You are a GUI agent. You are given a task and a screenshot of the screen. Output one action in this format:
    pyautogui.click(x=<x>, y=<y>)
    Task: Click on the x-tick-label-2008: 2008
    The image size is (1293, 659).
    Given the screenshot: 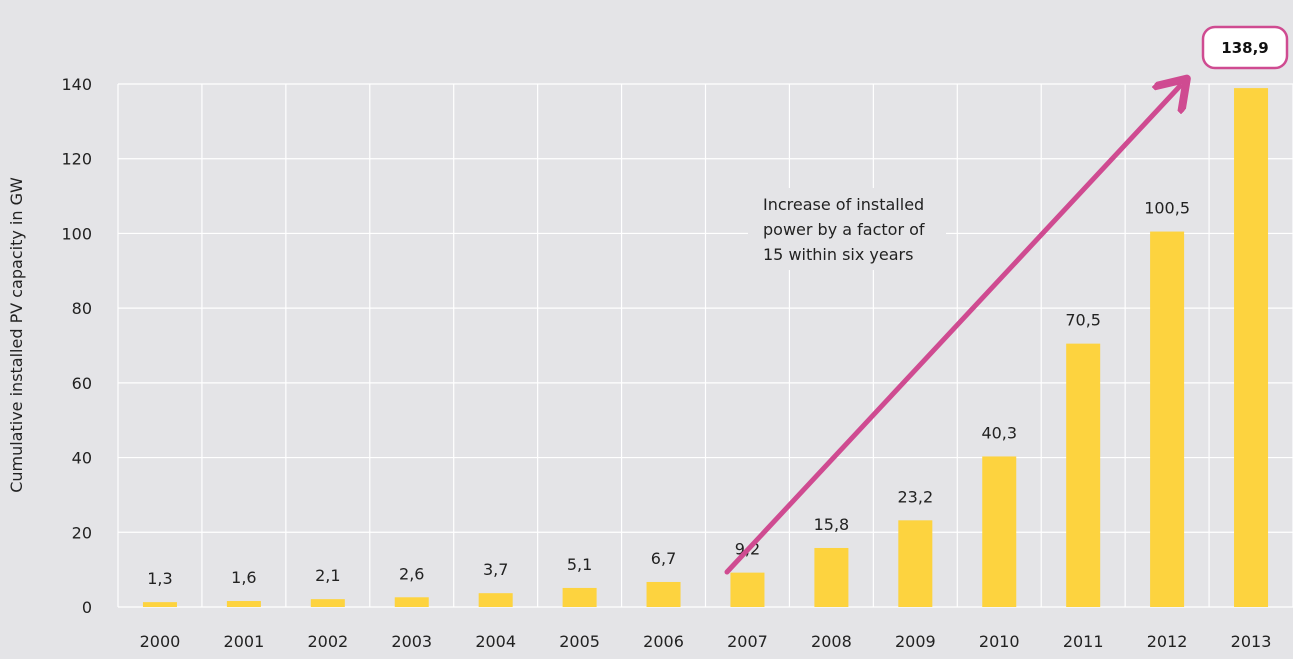 What is the action you would take?
    pyautogui.click(x=831, y=641)
    